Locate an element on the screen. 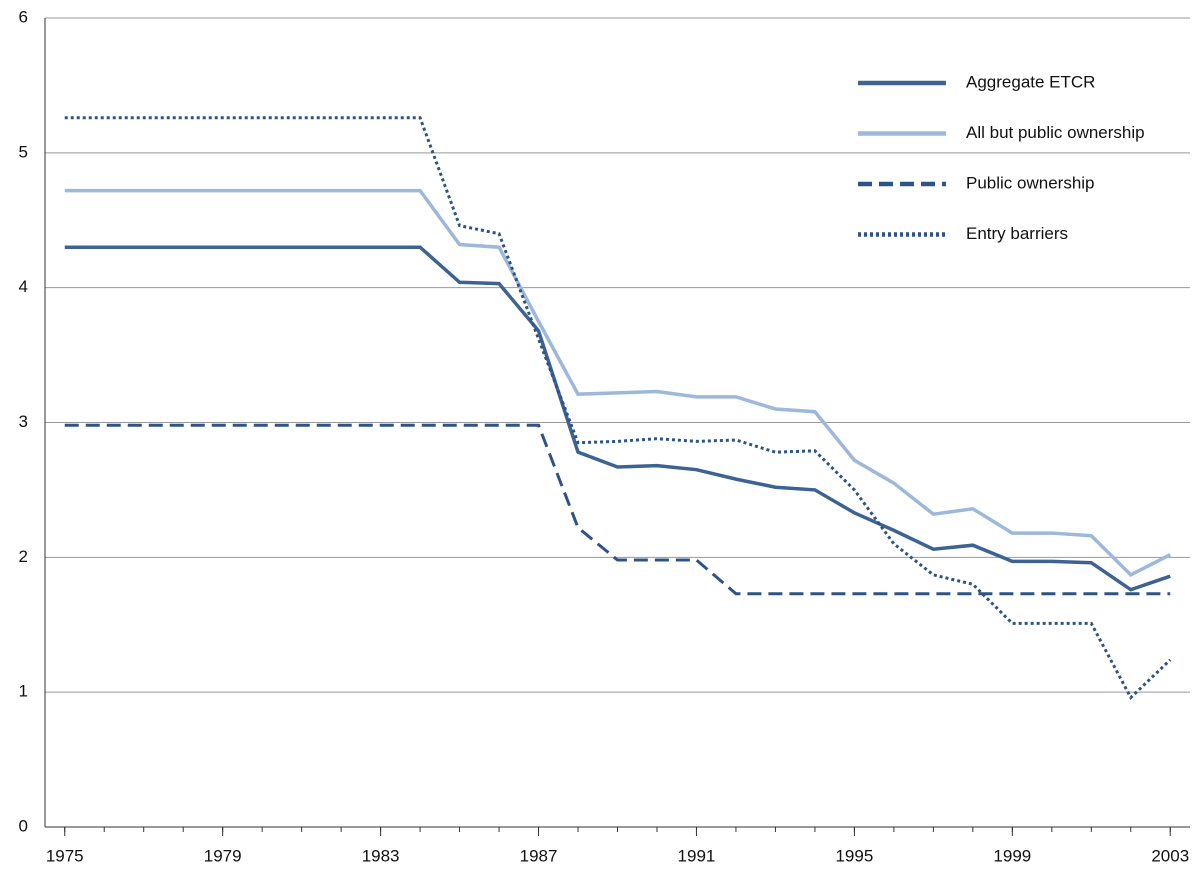  x-tick-label: 1975 is located at coordinates (65, 855).